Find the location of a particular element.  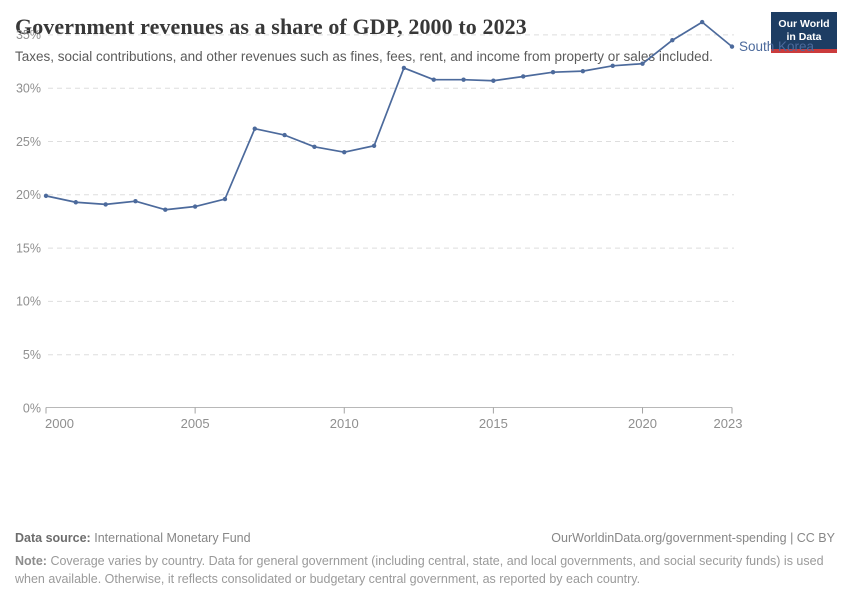

y-axis-tick-label: 5% is located at coordinates (32, 355).